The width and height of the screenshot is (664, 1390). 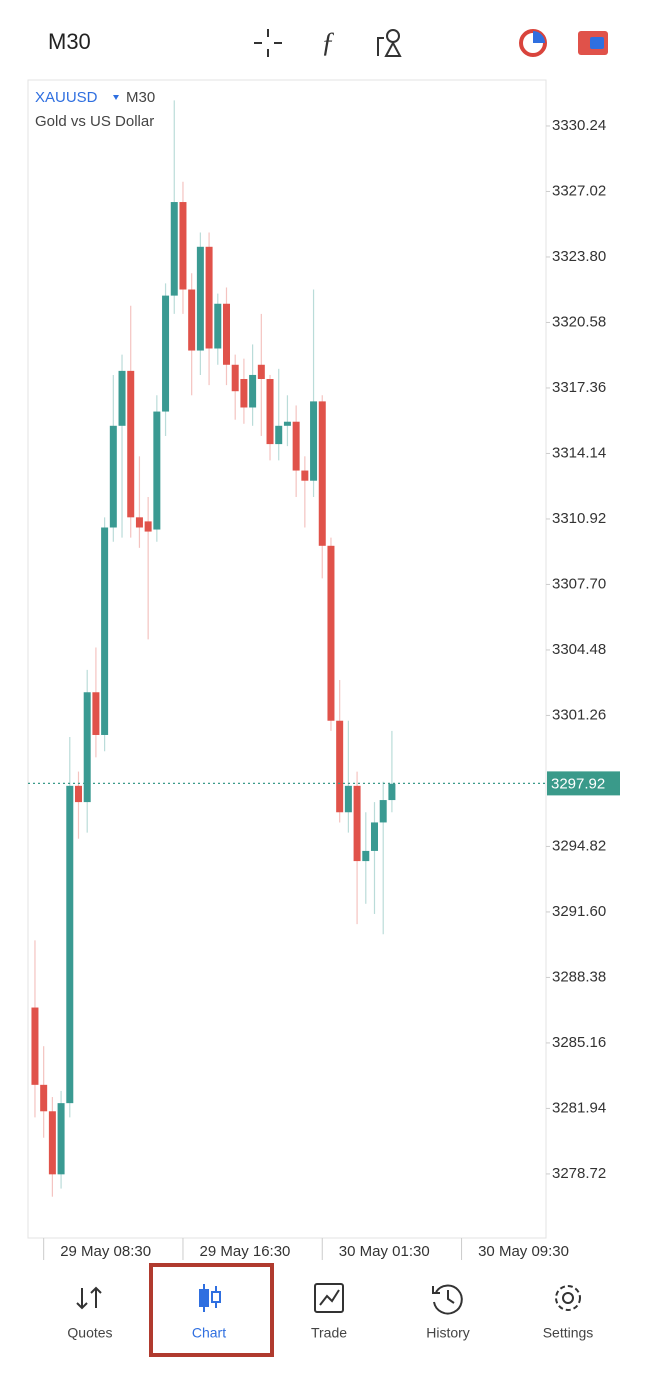 I want to click on nav-label: History, so click(x=448, y=1333).